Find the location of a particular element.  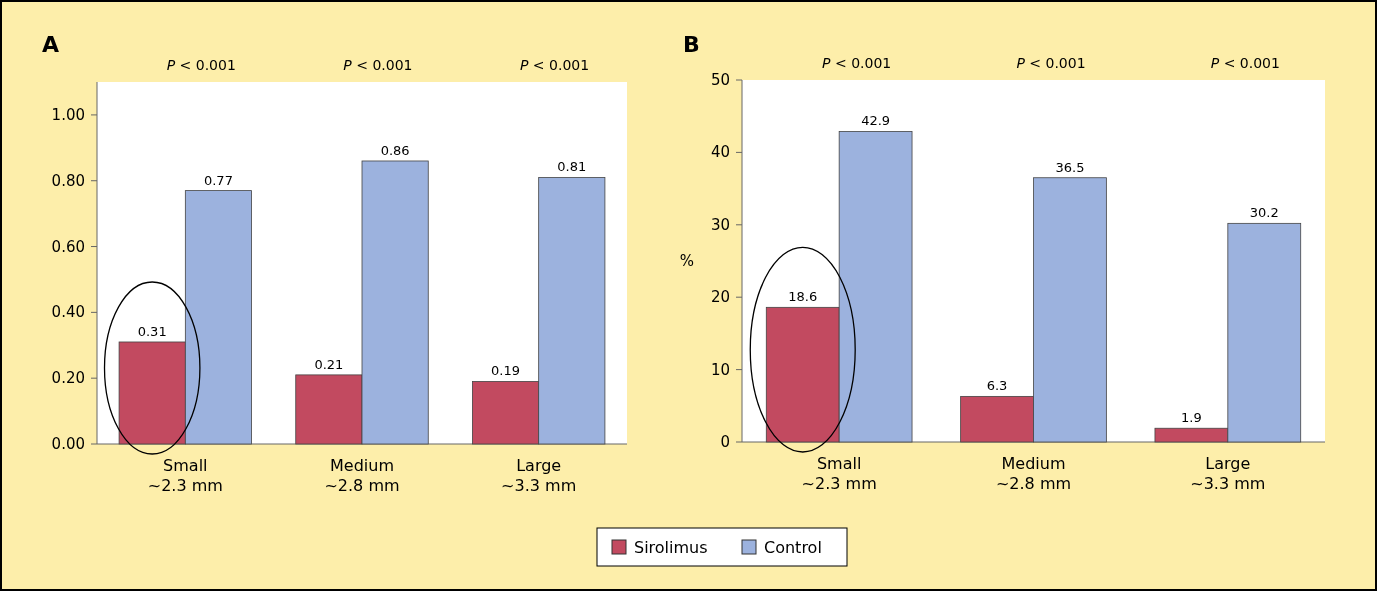

data-label: 0.77 is located at coordinates (218, 180).